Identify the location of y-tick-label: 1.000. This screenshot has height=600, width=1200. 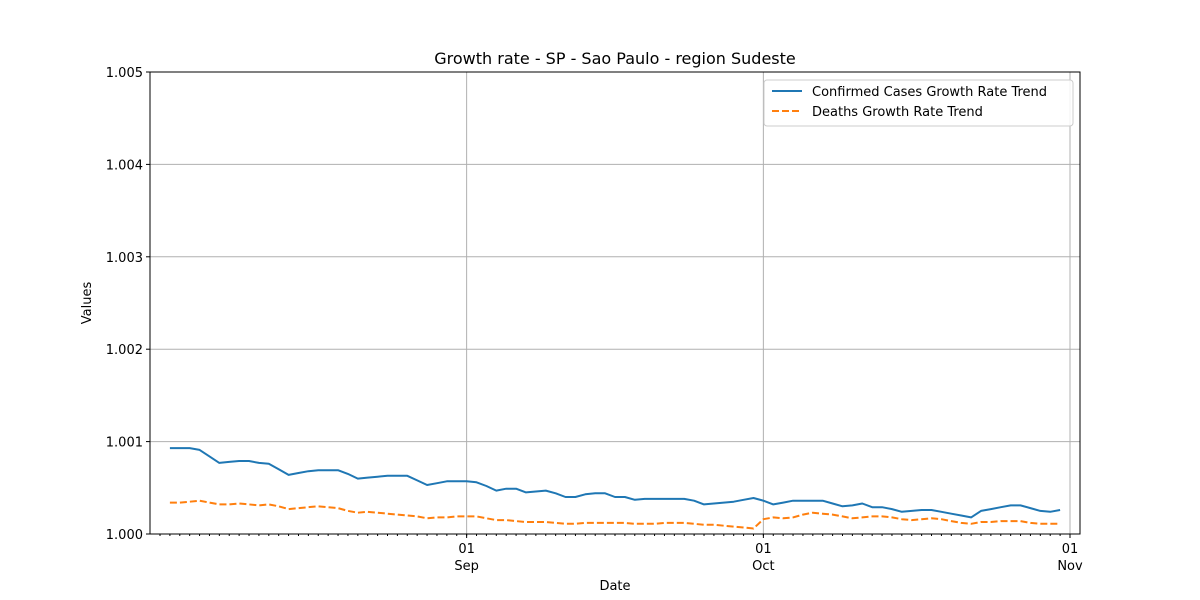
(124, 535).